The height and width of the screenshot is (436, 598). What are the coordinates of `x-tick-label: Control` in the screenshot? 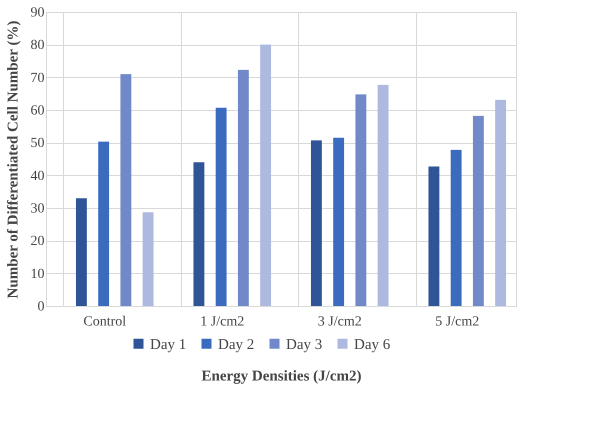 It's located at (104, 322).